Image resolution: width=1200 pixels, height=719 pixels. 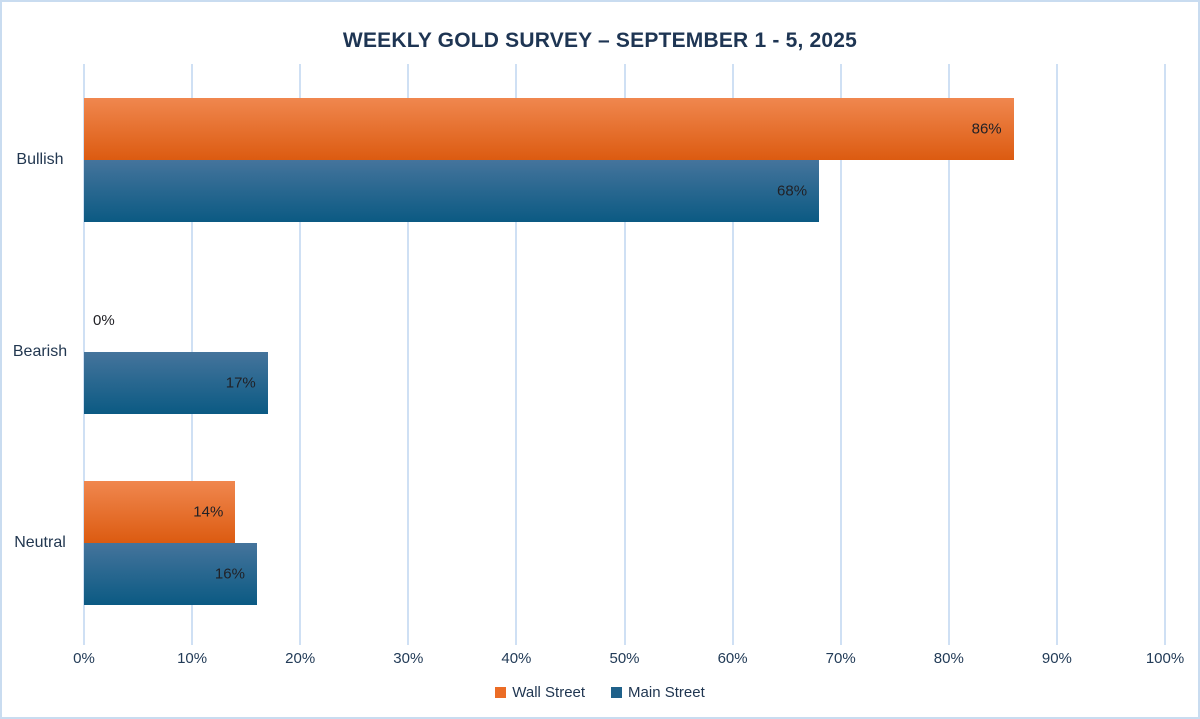 I want to click on bar-main-street-bullish: 68%, so click(x=452, y=190).